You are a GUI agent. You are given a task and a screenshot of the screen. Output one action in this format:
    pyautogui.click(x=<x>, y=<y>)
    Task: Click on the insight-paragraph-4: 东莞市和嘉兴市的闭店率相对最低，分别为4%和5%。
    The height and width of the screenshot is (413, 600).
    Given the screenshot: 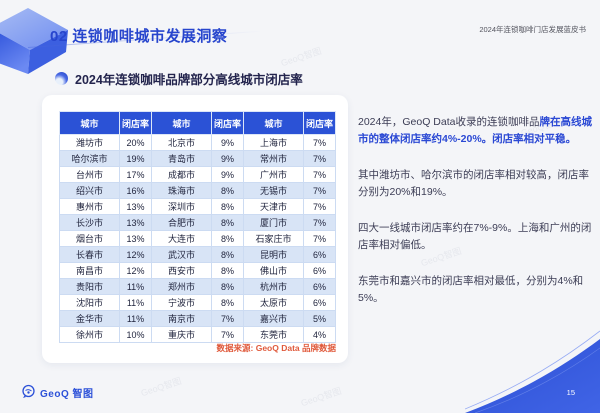 What is the action you would take?
    pyautogui.click(x=471, y=289)
    